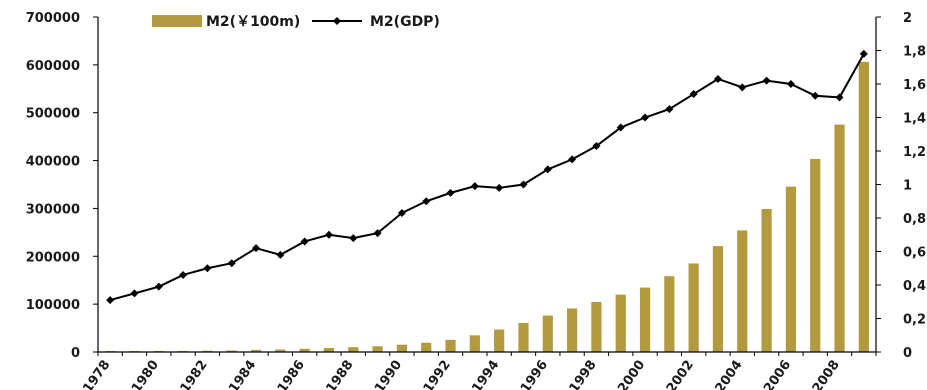  I want to click on y-right-tick-label: 1,2, so click(914, 152).